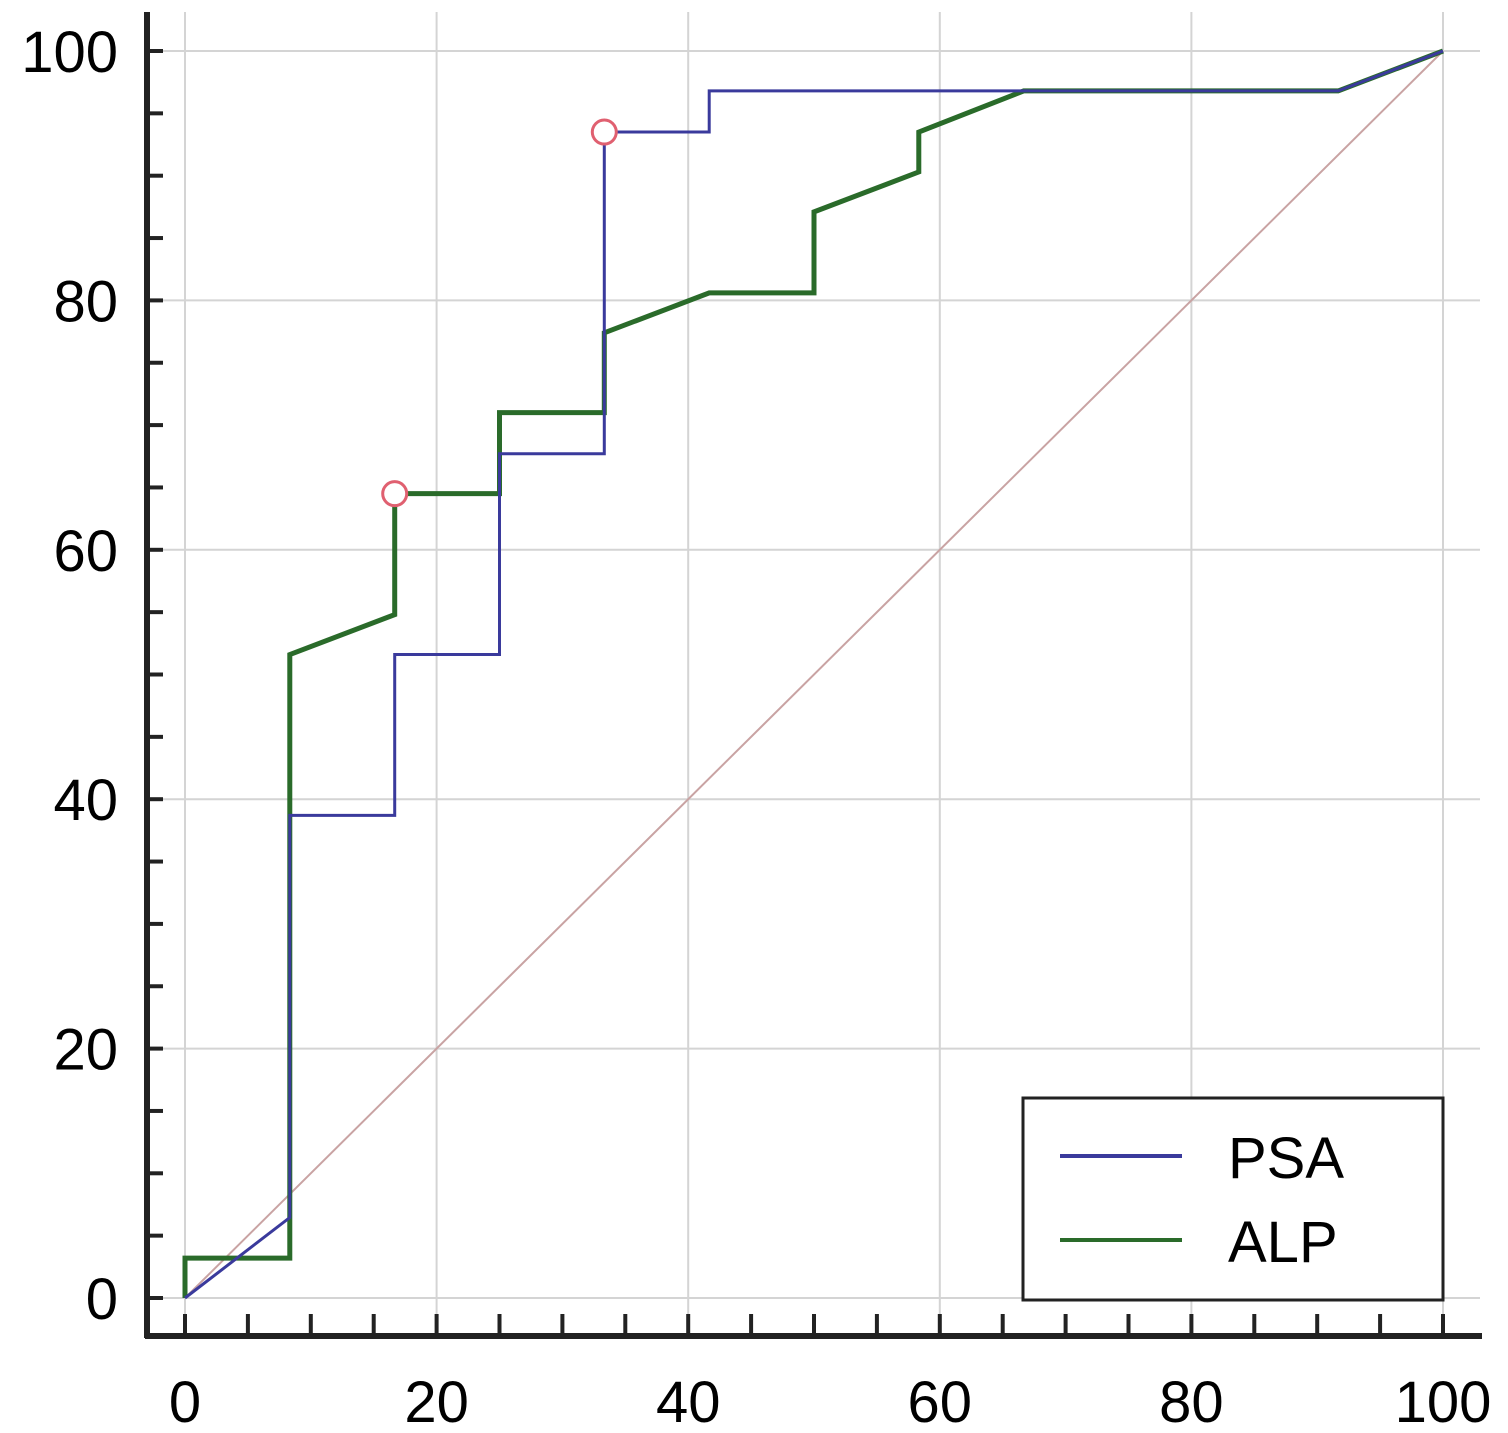  Describe the element at coordinates (185, 1401) in the screenshot. I see `x-tick-label: 0` at that location.